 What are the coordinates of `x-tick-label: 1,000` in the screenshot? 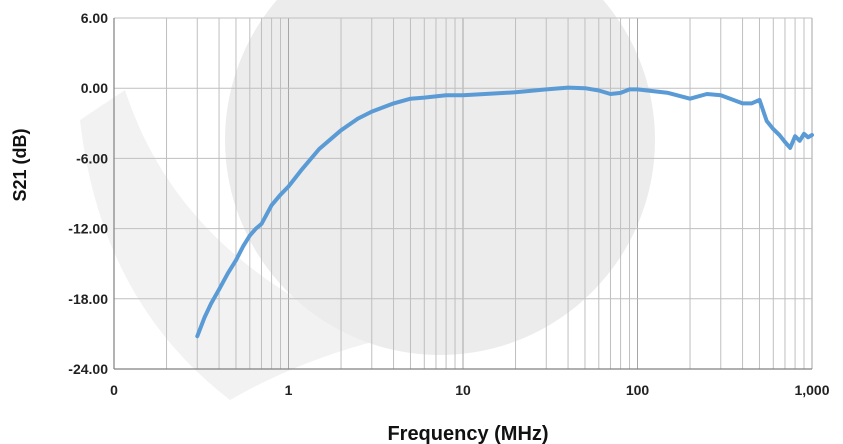 It's located at (811, 390).